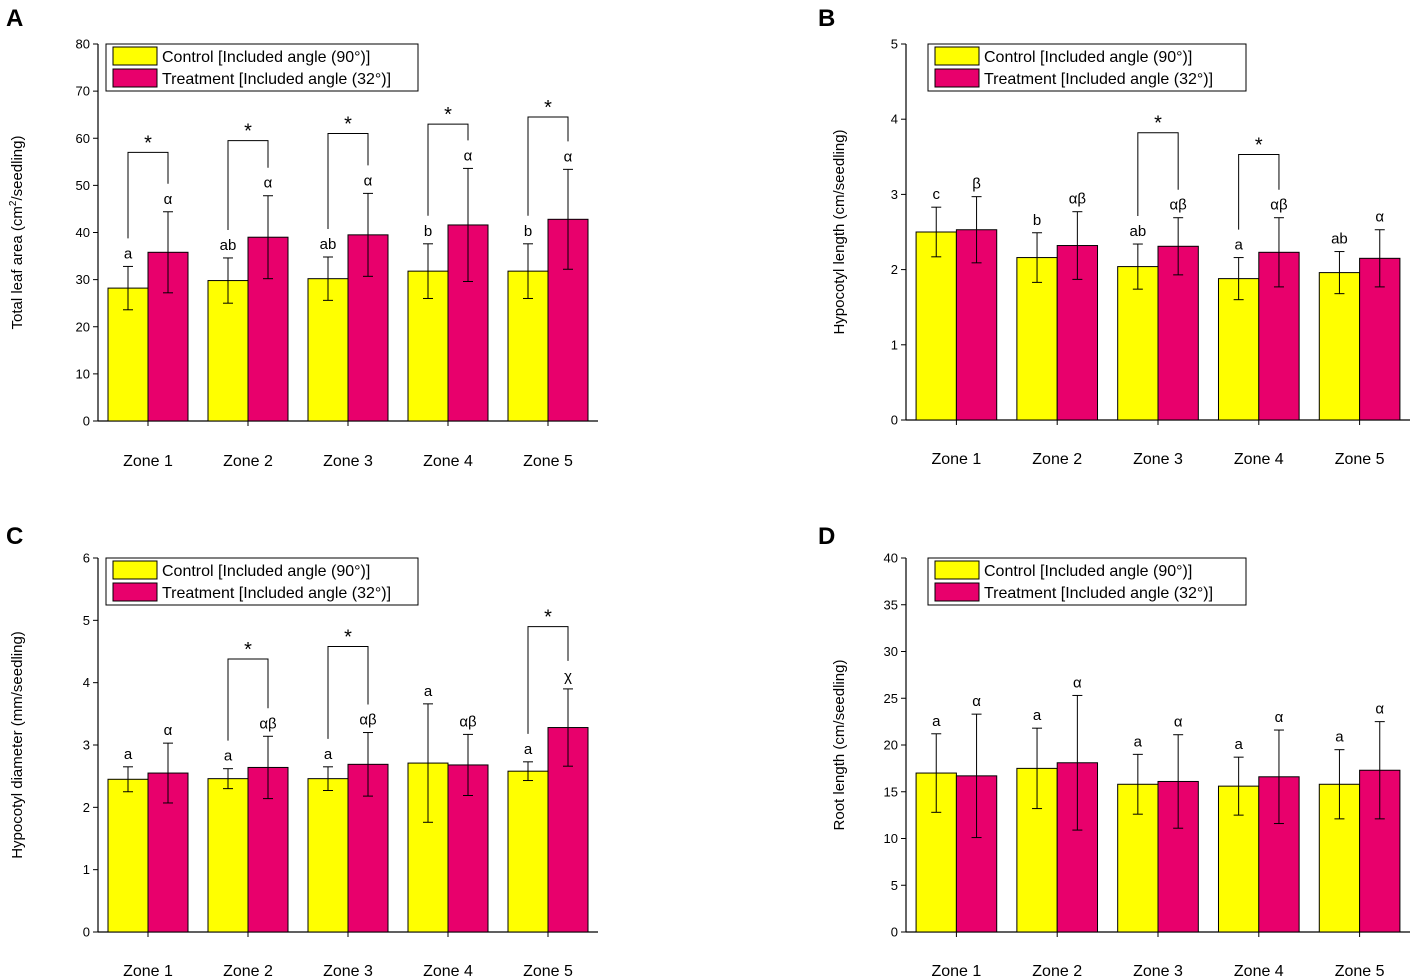 The height and width of the screenshot is (980, 1418). Describe the element at coordinates (891, 791) in the screenshot. I see `y-tick-label: 15` at that location.